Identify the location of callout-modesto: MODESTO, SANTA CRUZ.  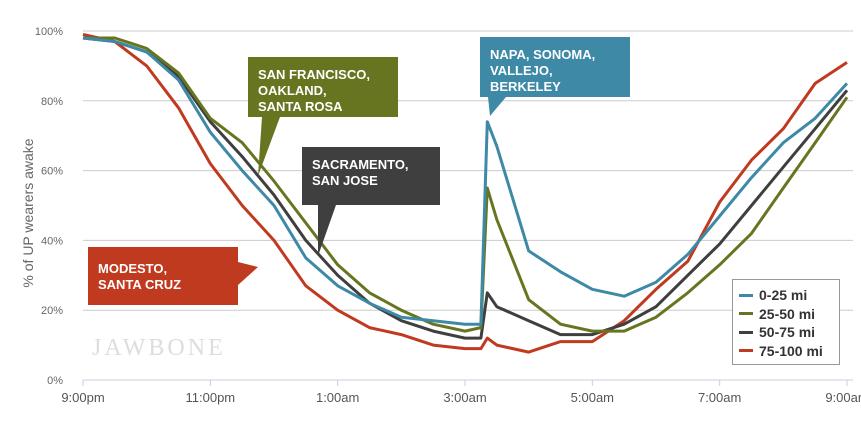
(163, 276).